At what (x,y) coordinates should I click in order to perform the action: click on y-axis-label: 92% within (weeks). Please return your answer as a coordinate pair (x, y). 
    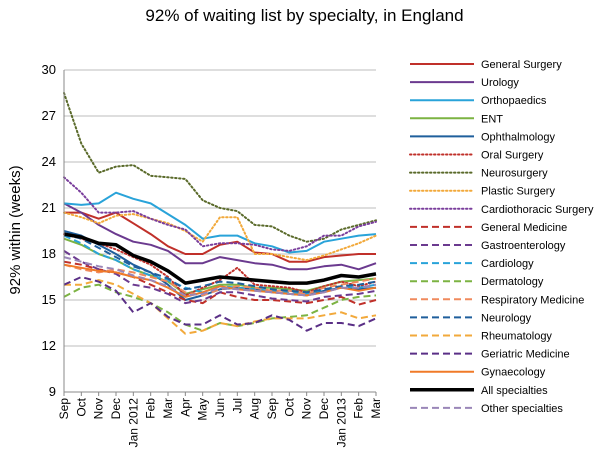
    Looking at the image, I should click on (15, 229).